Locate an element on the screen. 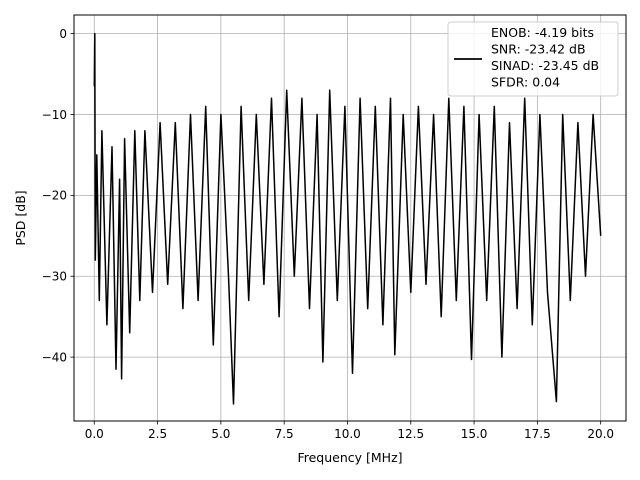  legend-box is located at coordinates (533, 59).